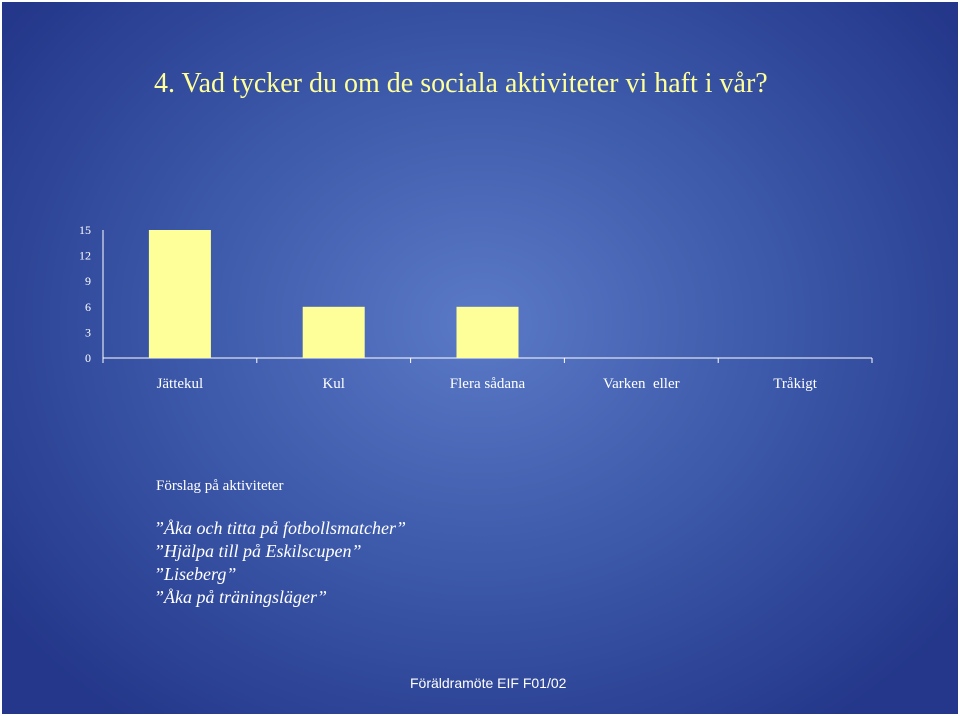 The image size is (960, 716). Describe the element at coordinates (280, 528) in the screenshot. I see `suggestion-item: ”Åka och titta på fotbollsmatcher”` at that location.